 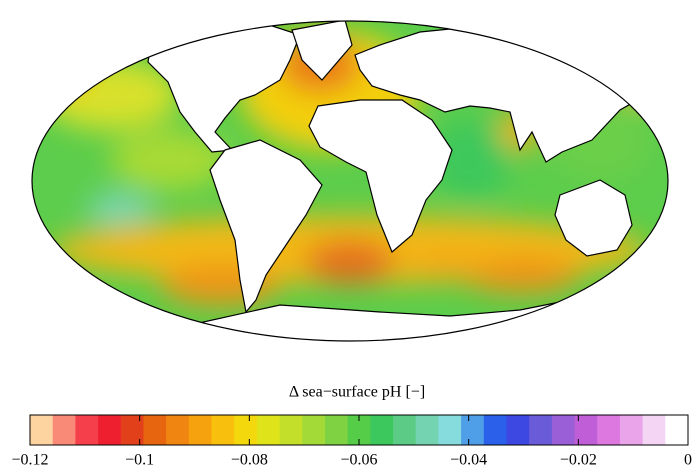 I want to click on colorbar: −0.12 −0.1 −0.08 −0.06 −0.04 −0.02 0, so click(x=351, y=441).